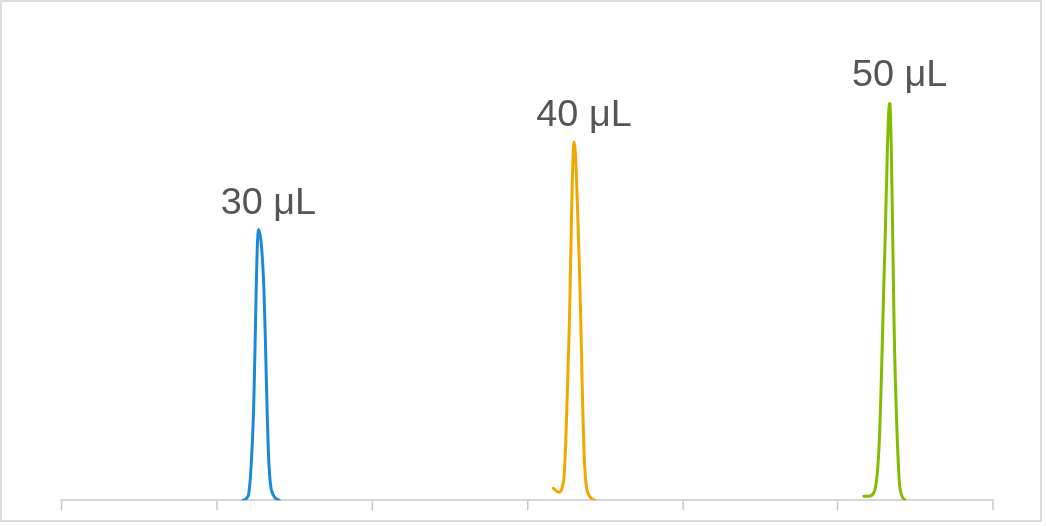 This screenshot has width=1046, height=526. What do you see at coordinates (899, 73) in the screenshot?
I see `series-label: 50 μL` at bounding box center [899, 73].